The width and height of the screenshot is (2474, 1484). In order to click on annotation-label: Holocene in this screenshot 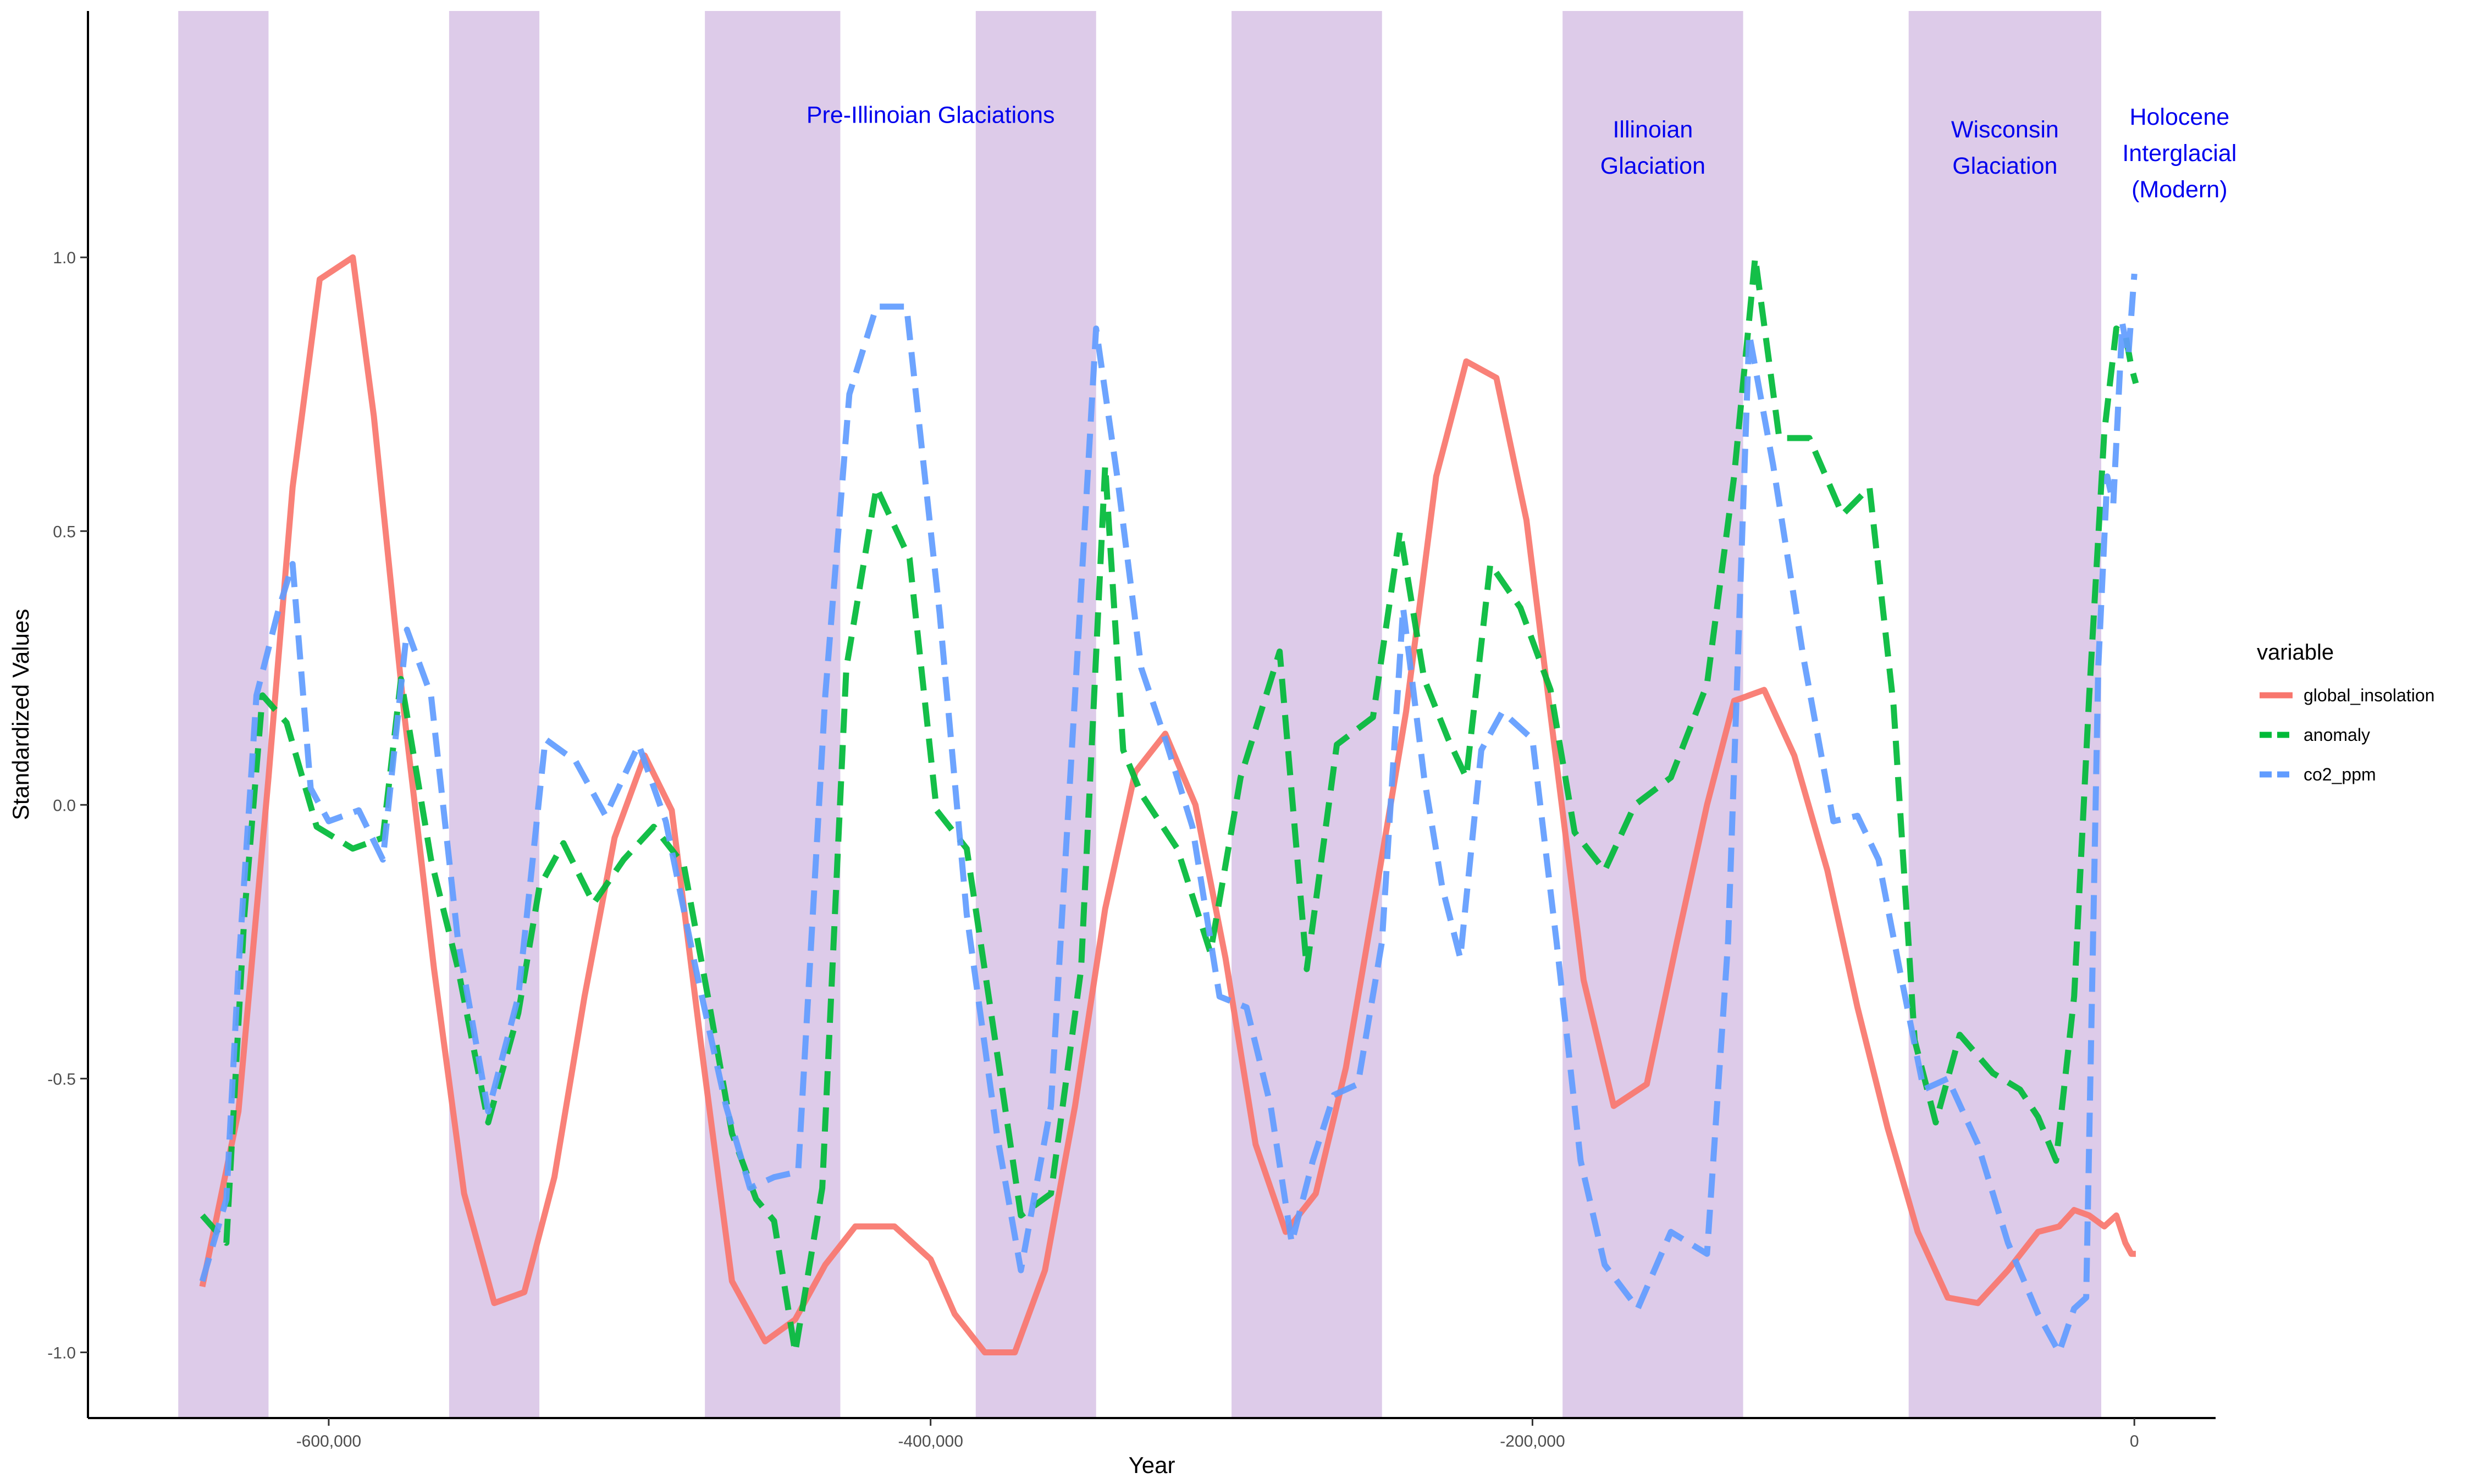, I will do `click(2179, 117)`.